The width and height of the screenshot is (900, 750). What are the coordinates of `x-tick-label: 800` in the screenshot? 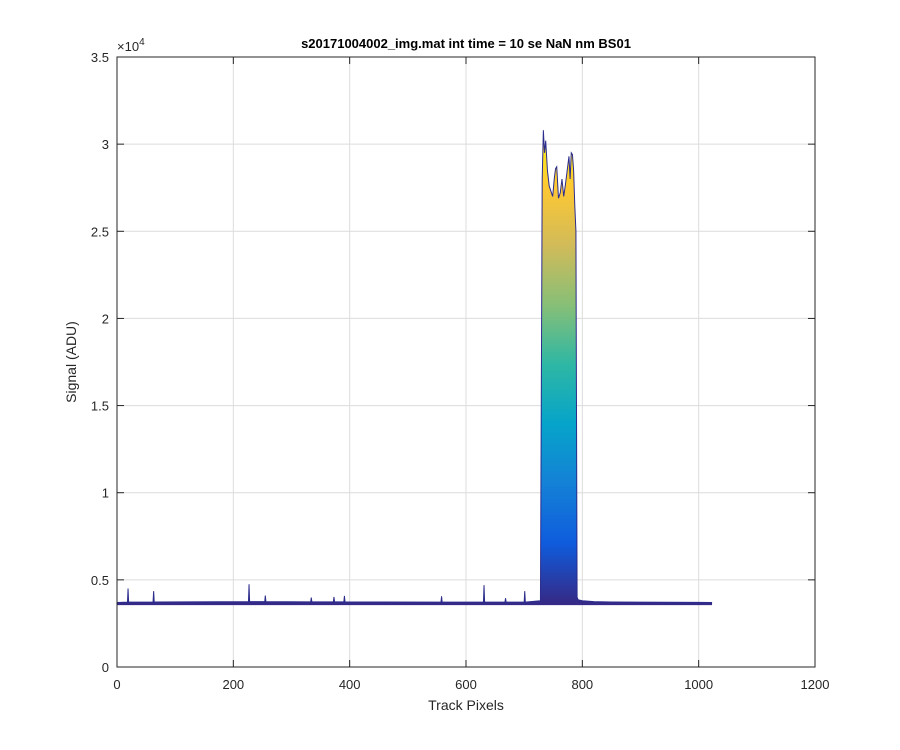 It's located at (582, 684).